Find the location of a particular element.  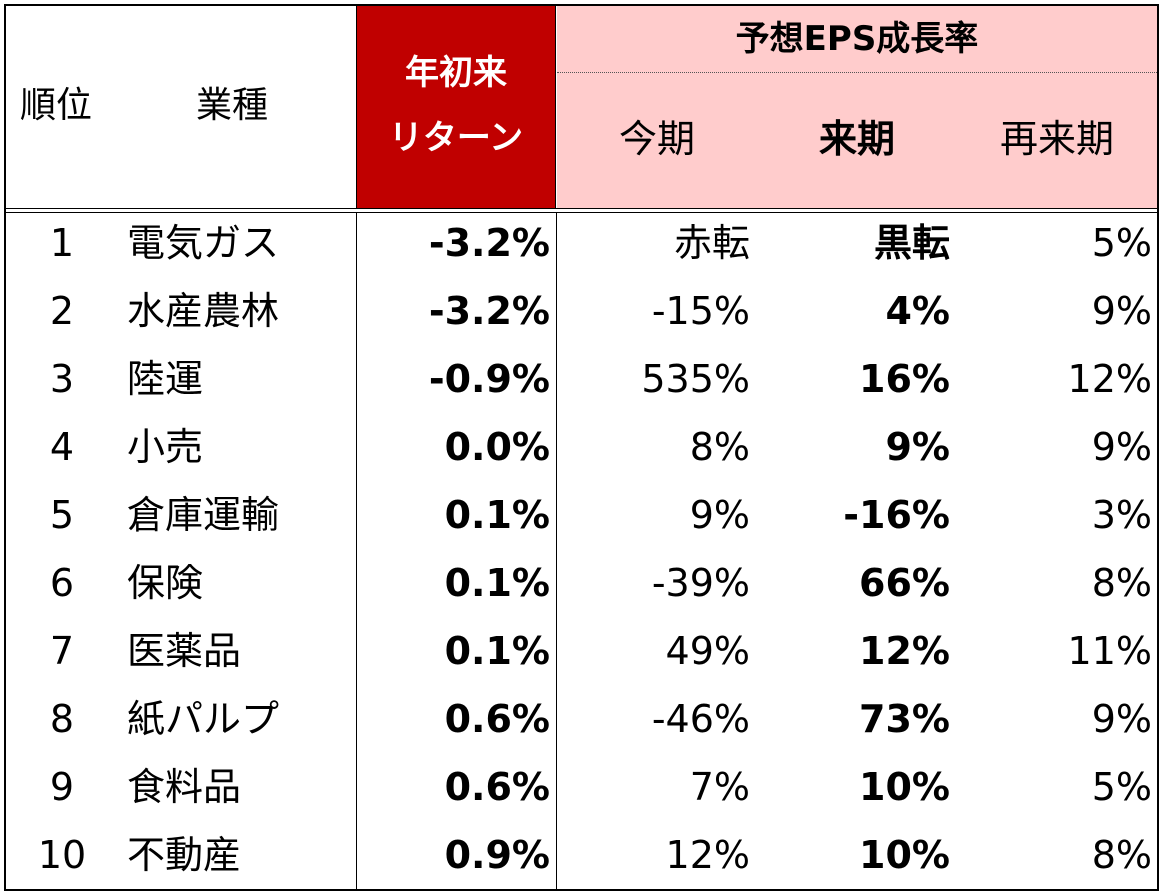

cell-industry: 陸運 is located at coordinates (165, 379).